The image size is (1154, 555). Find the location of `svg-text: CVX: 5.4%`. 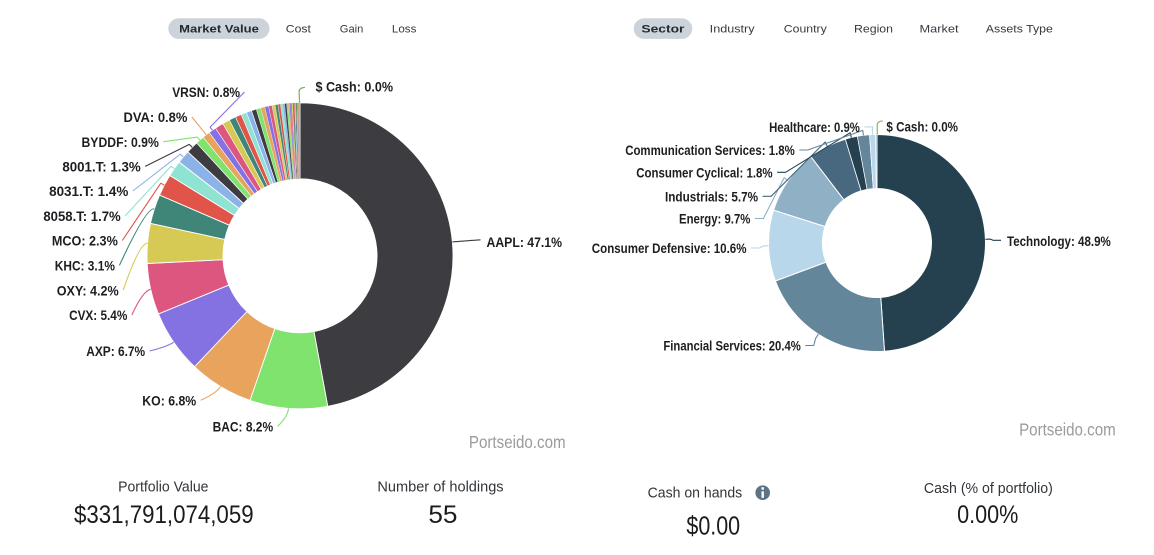

svg-text: CVX: 5.4% is located at coordinates (98, 316).